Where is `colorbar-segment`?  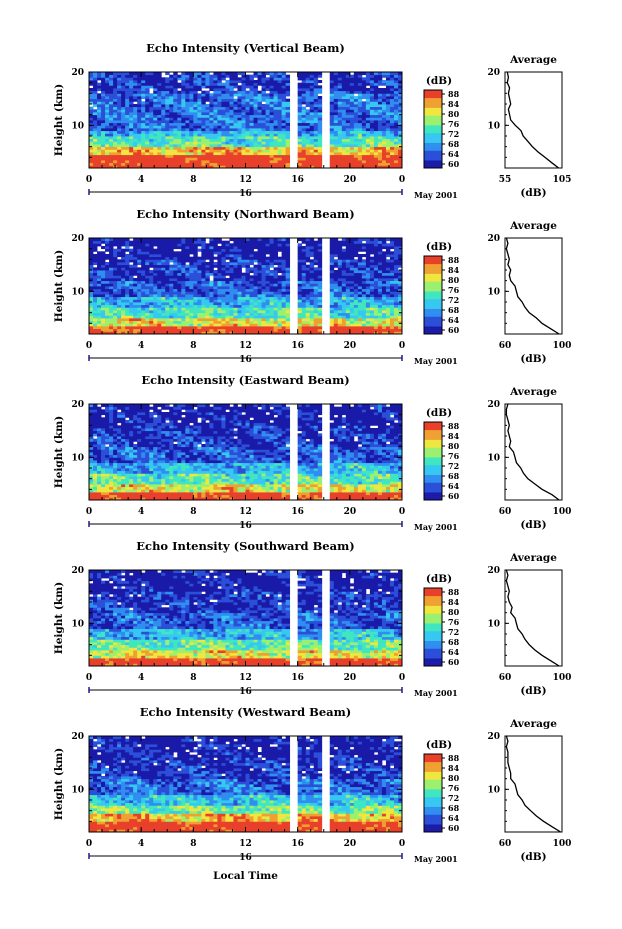 colorbar-segment is located at coordinates (433, 116).